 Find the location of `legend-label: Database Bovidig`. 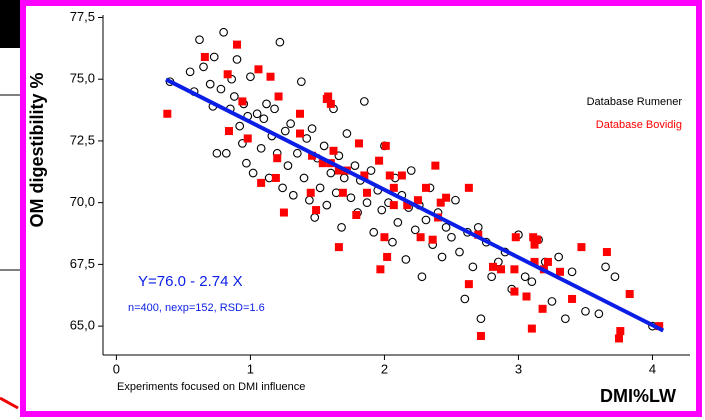

legend-label: Database Bovidig is located at coordinates (639, 125).